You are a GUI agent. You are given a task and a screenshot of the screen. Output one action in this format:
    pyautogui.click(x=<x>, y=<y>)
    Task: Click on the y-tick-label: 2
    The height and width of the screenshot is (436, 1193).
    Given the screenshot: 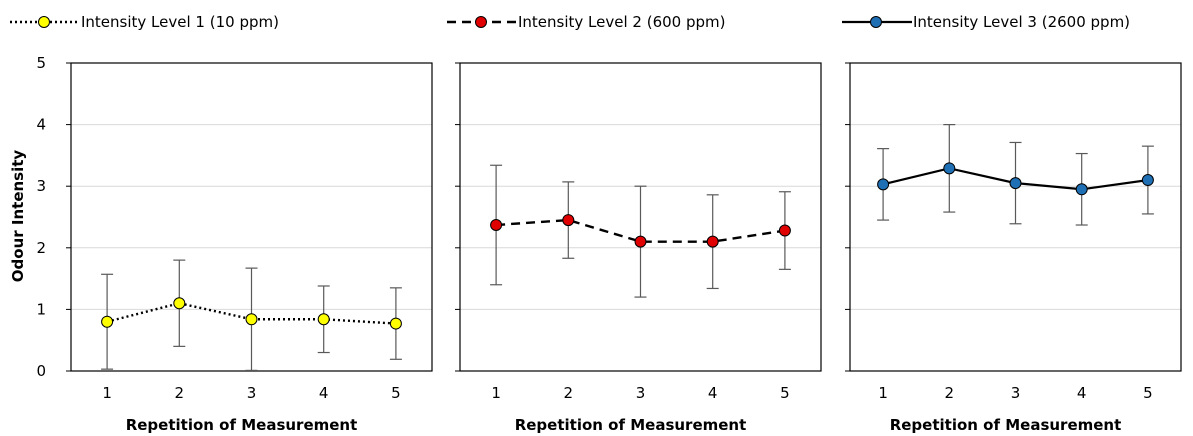 What is the action you would take?
    pyautogui.click(x=41, y=248)
    